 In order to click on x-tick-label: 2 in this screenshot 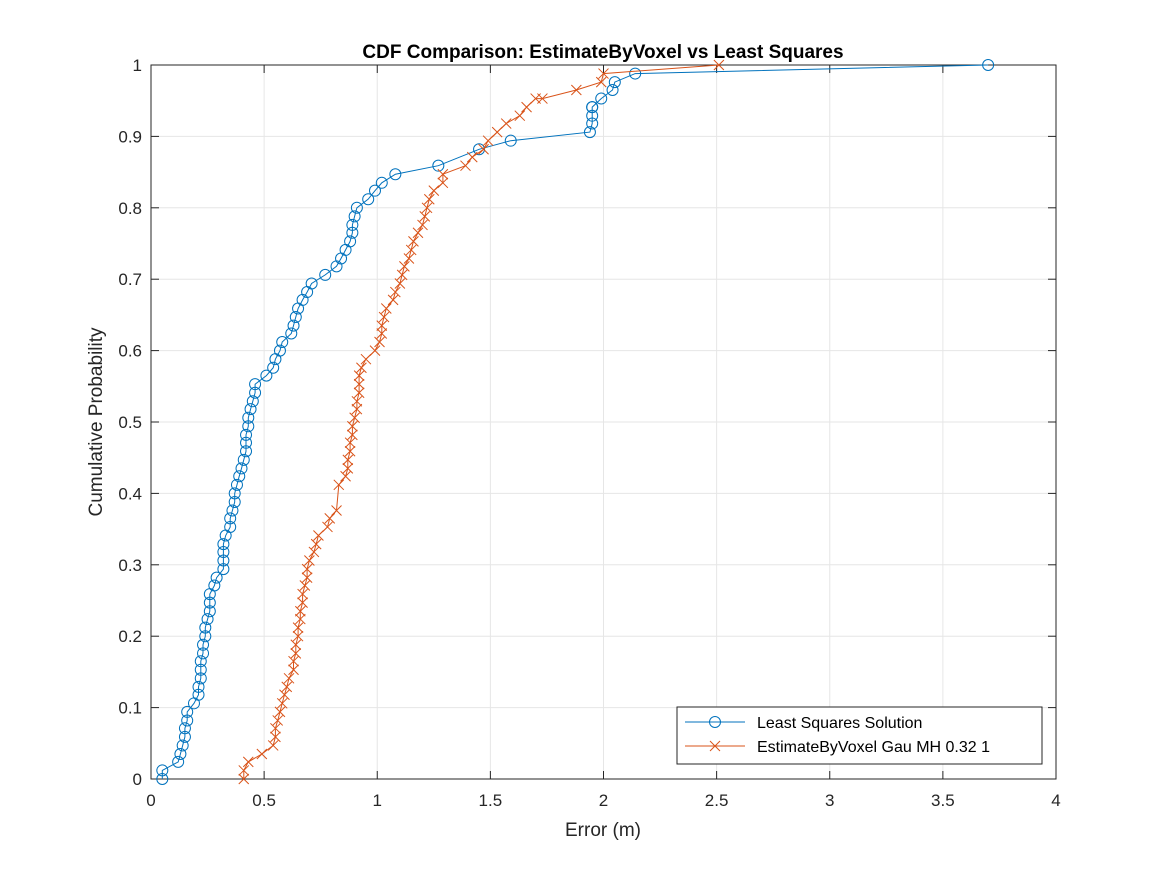, I will do `click(603, 800)`.